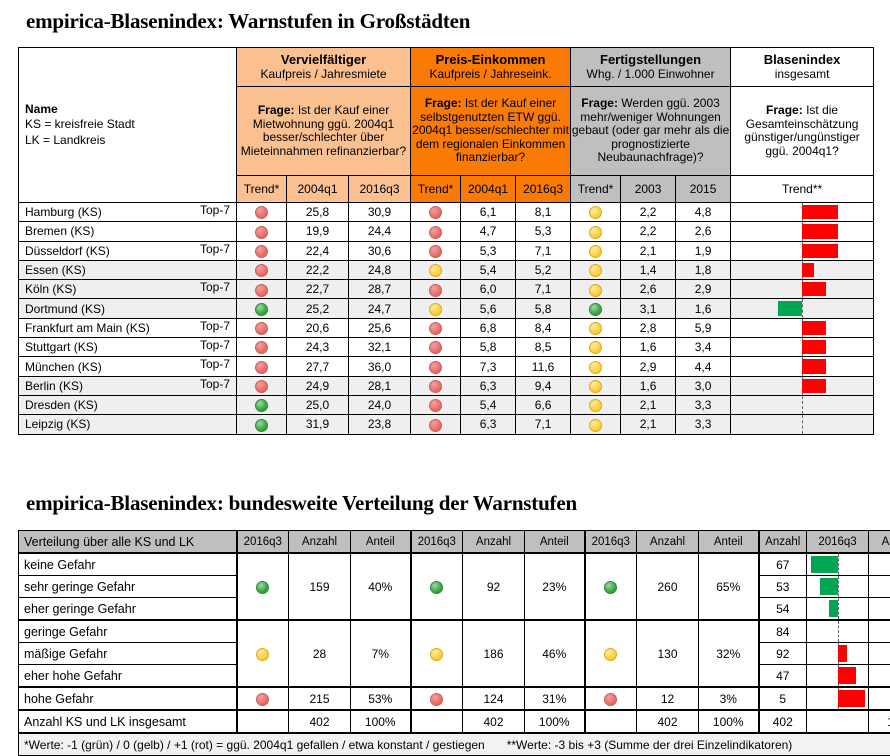 The width and height of the screenshot is (890, 756). What do you see at coordinates (703, 231) in the screenshot?
I see `fertigstellungen-2015: 2,6` at bounding box center [703, 231].